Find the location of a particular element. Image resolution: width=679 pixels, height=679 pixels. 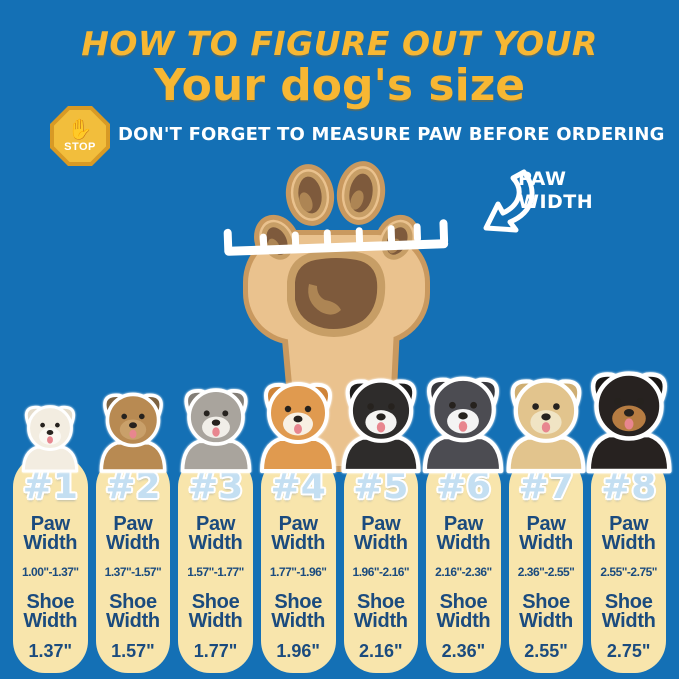

dog-photo-sheepdog-puppy is located at coordinates (215, 425).